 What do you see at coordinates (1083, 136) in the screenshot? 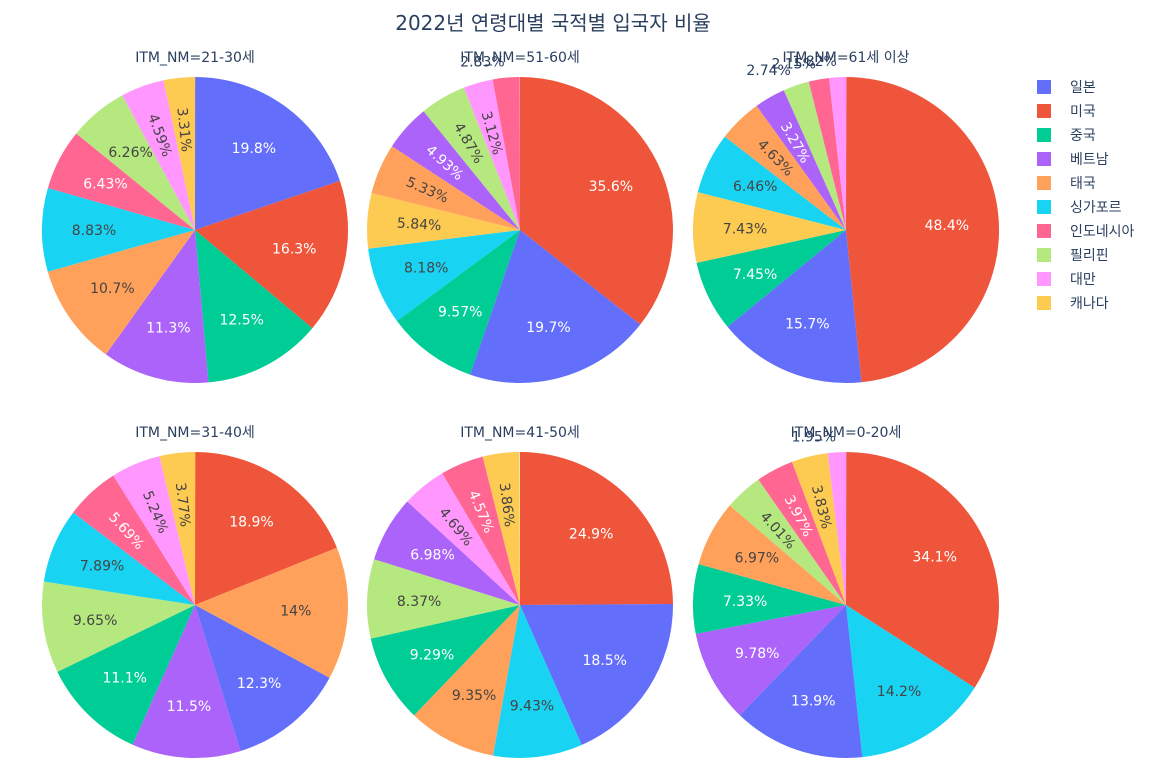
I see `legend-label: 중국` at bounding box center [1083, 136].